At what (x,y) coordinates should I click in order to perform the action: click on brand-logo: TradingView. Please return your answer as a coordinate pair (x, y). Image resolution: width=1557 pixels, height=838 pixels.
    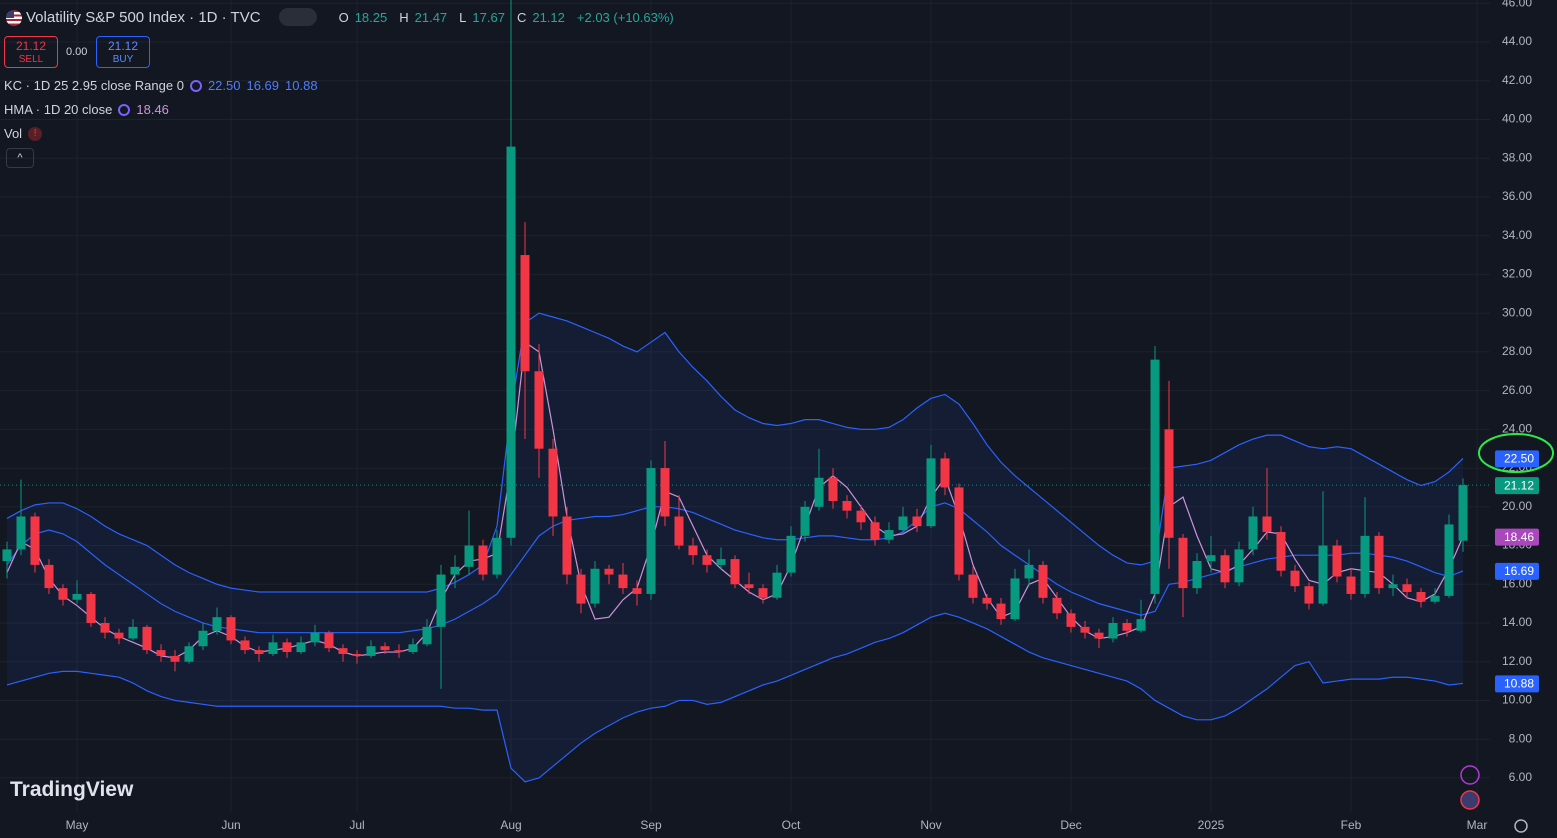
    Looking at the image, I should click on (72, 789).